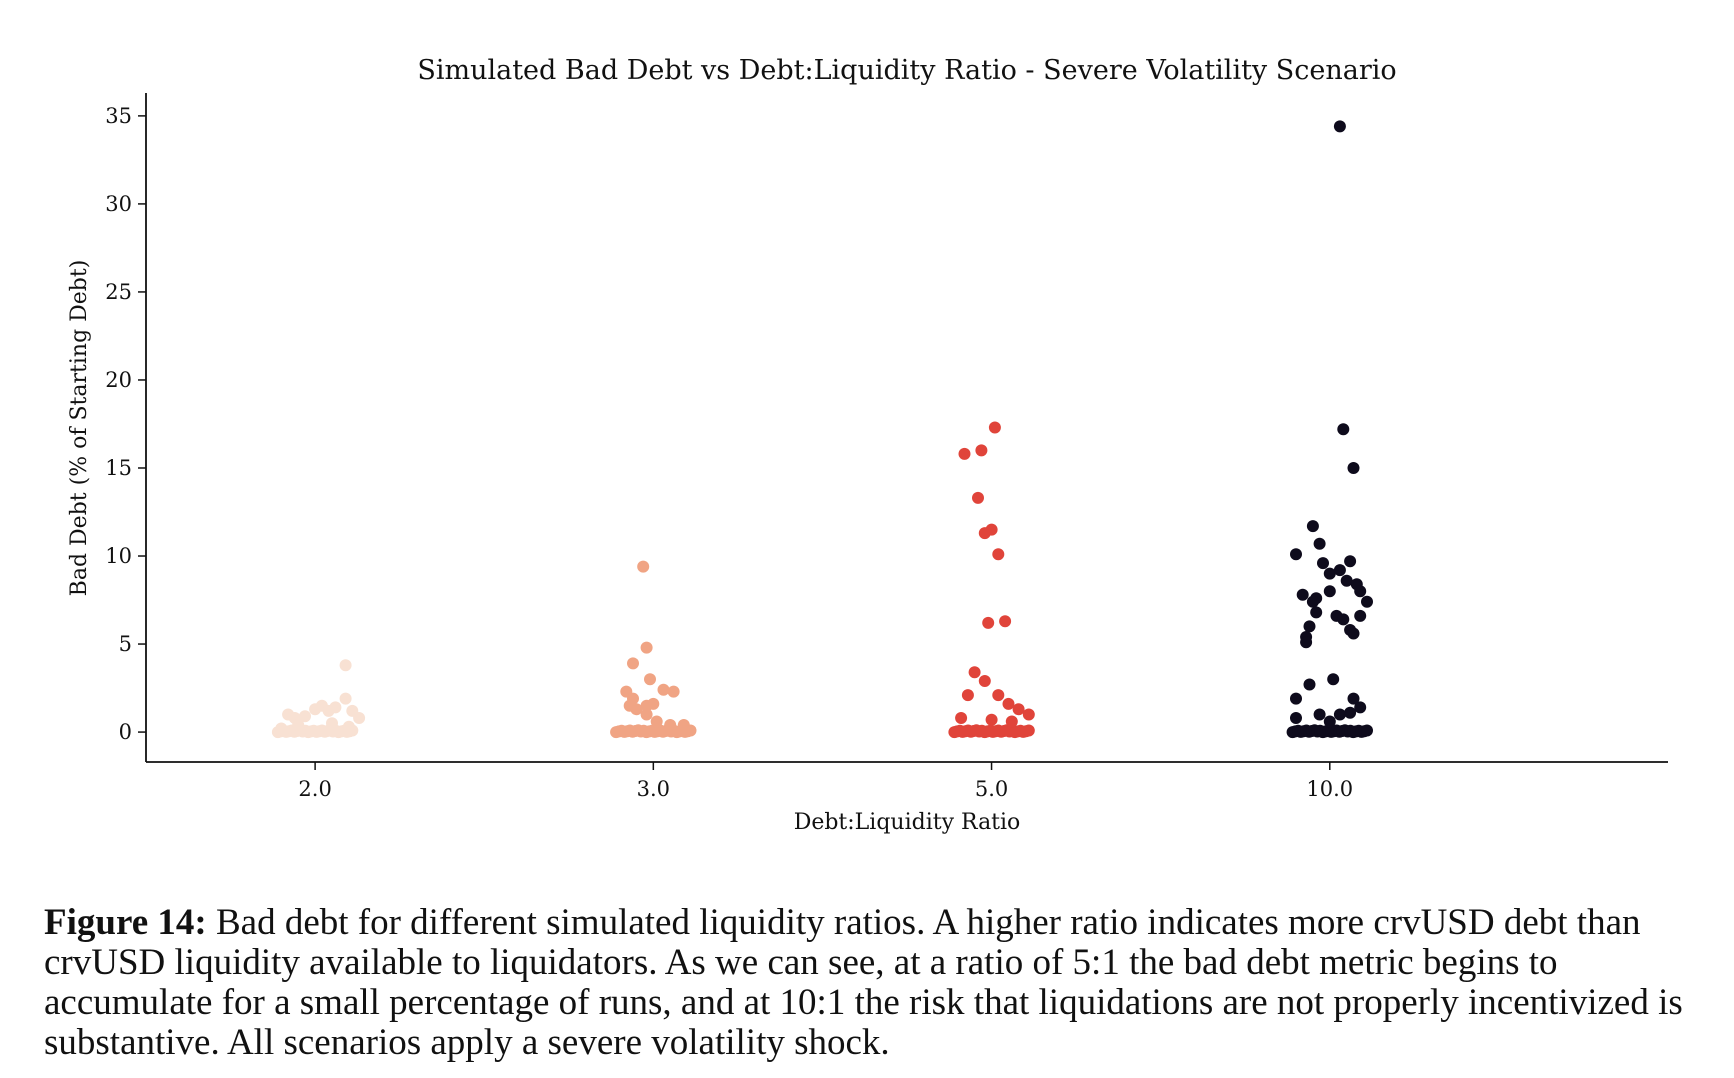  What do you see at coordinates (1329, 789) in the screenshot?
I see `x-tick-label: 10.0` at bounding box center [1329, 789].